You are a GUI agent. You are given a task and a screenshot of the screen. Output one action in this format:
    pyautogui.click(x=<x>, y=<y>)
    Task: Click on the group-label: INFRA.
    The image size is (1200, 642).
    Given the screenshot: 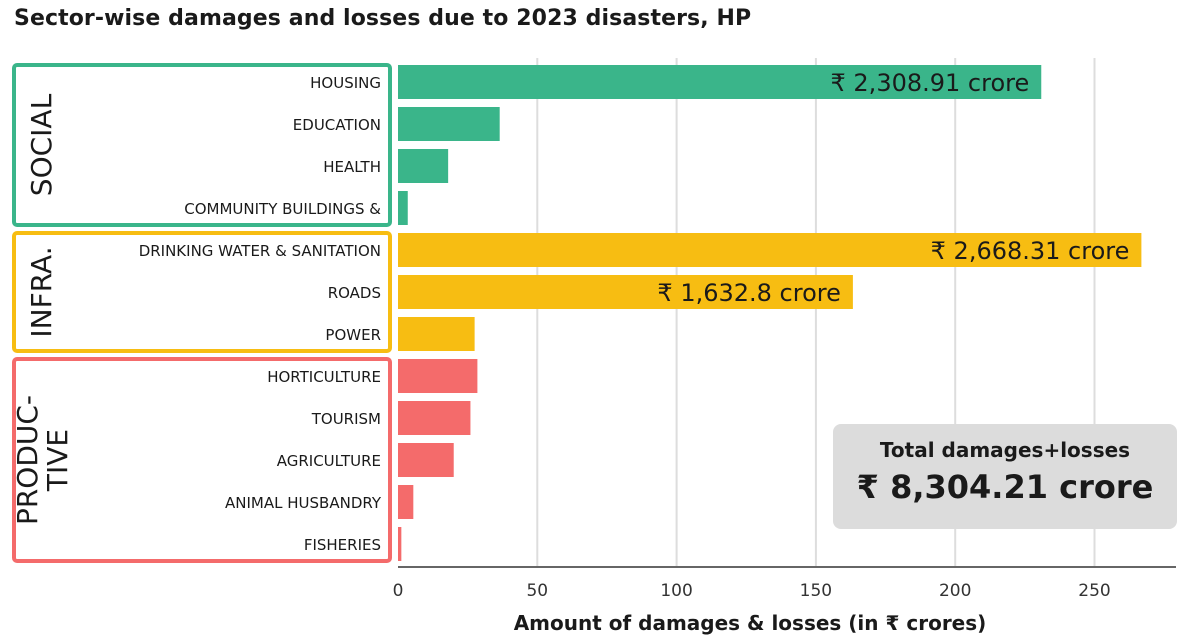 What is the action you would take?
    pyautogui.click(x=41, y=291)
    